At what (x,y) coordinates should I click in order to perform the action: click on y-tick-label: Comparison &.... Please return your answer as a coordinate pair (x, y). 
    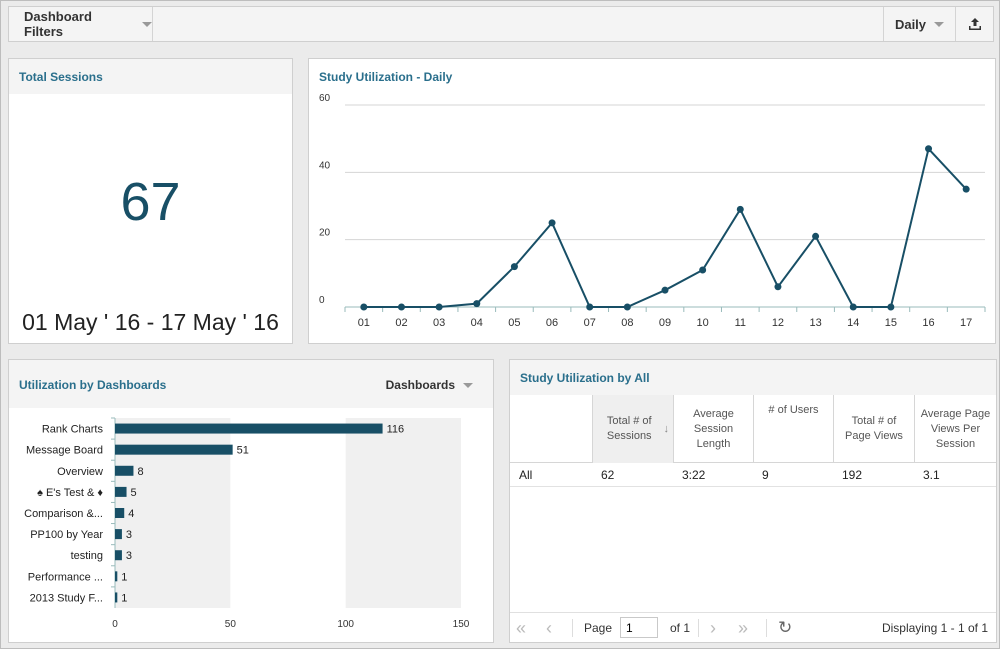
    Looking at the image, I should click on (63, 514).